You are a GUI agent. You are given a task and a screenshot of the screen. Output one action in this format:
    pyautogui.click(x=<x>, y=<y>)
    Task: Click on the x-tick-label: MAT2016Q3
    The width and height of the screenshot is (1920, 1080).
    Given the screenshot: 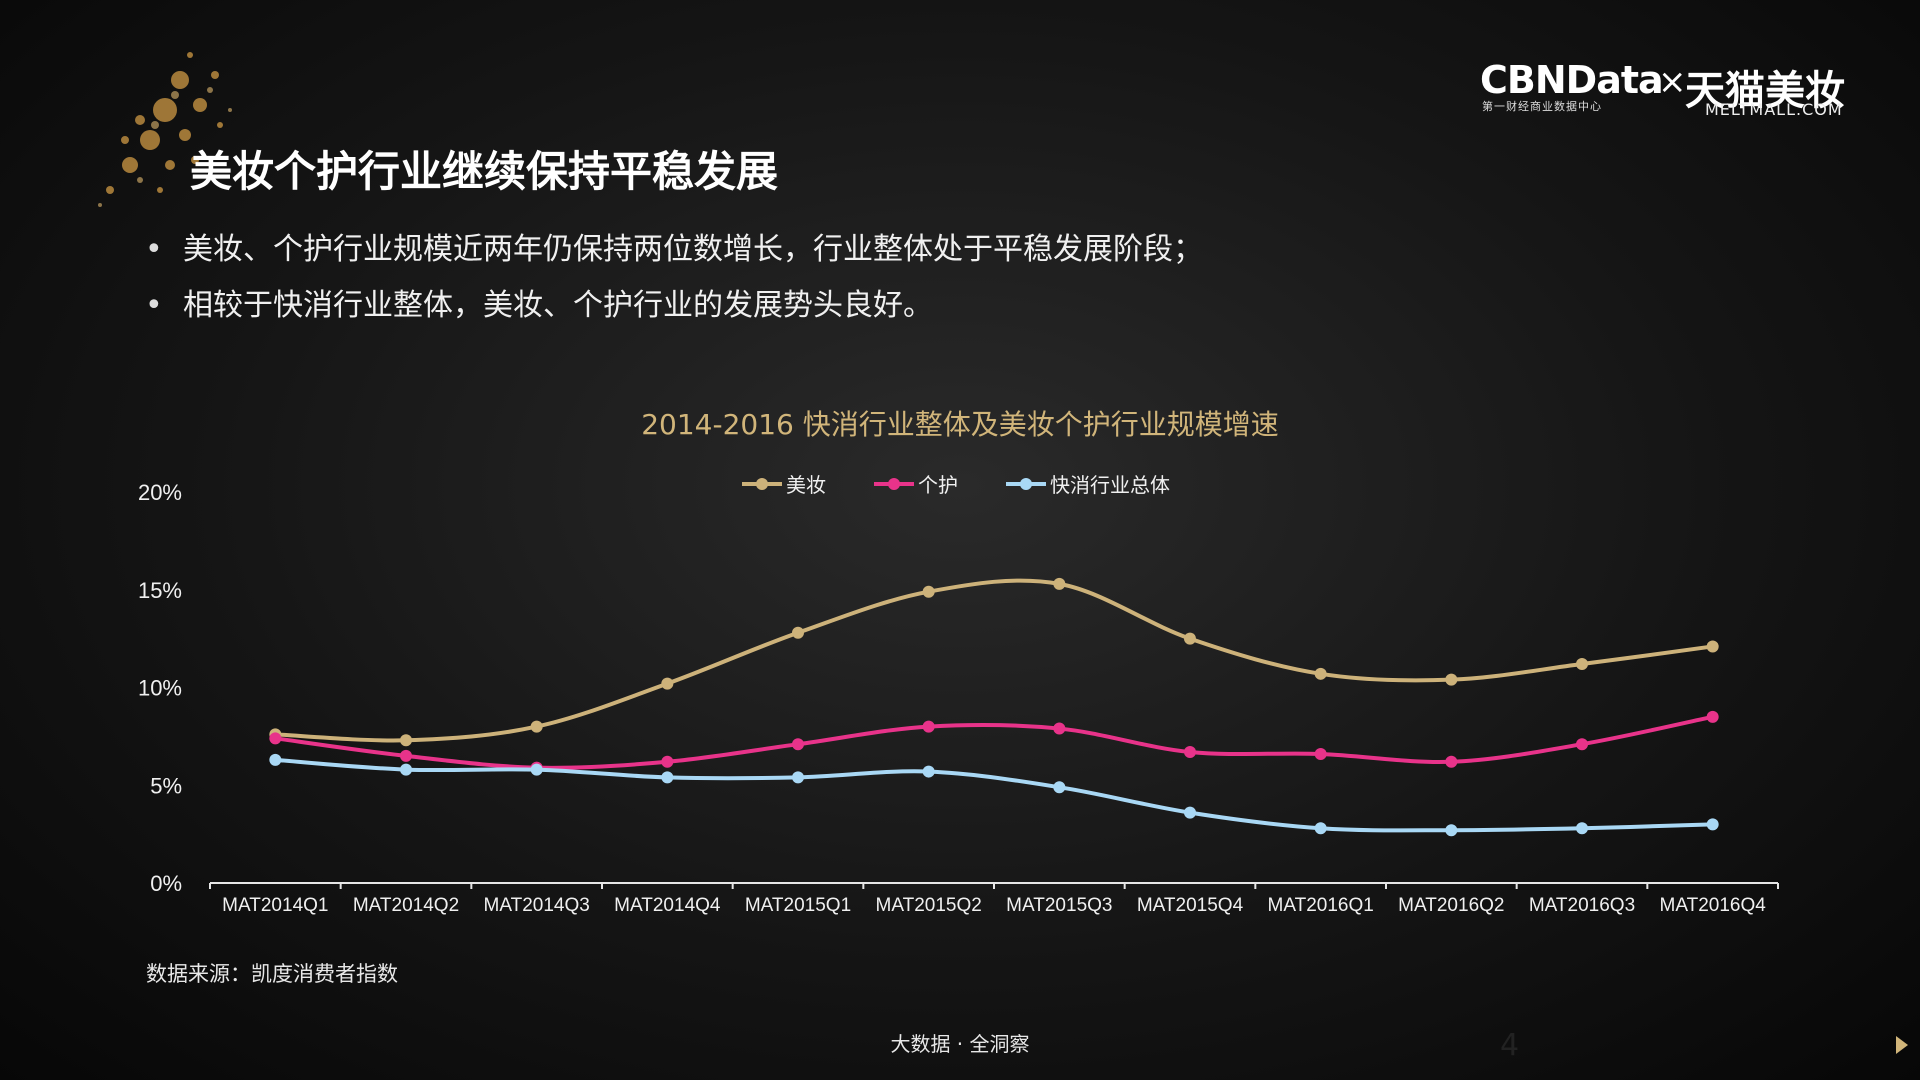 What is the action you would take?
    pyautogui.click(x=1582, y=905)
    